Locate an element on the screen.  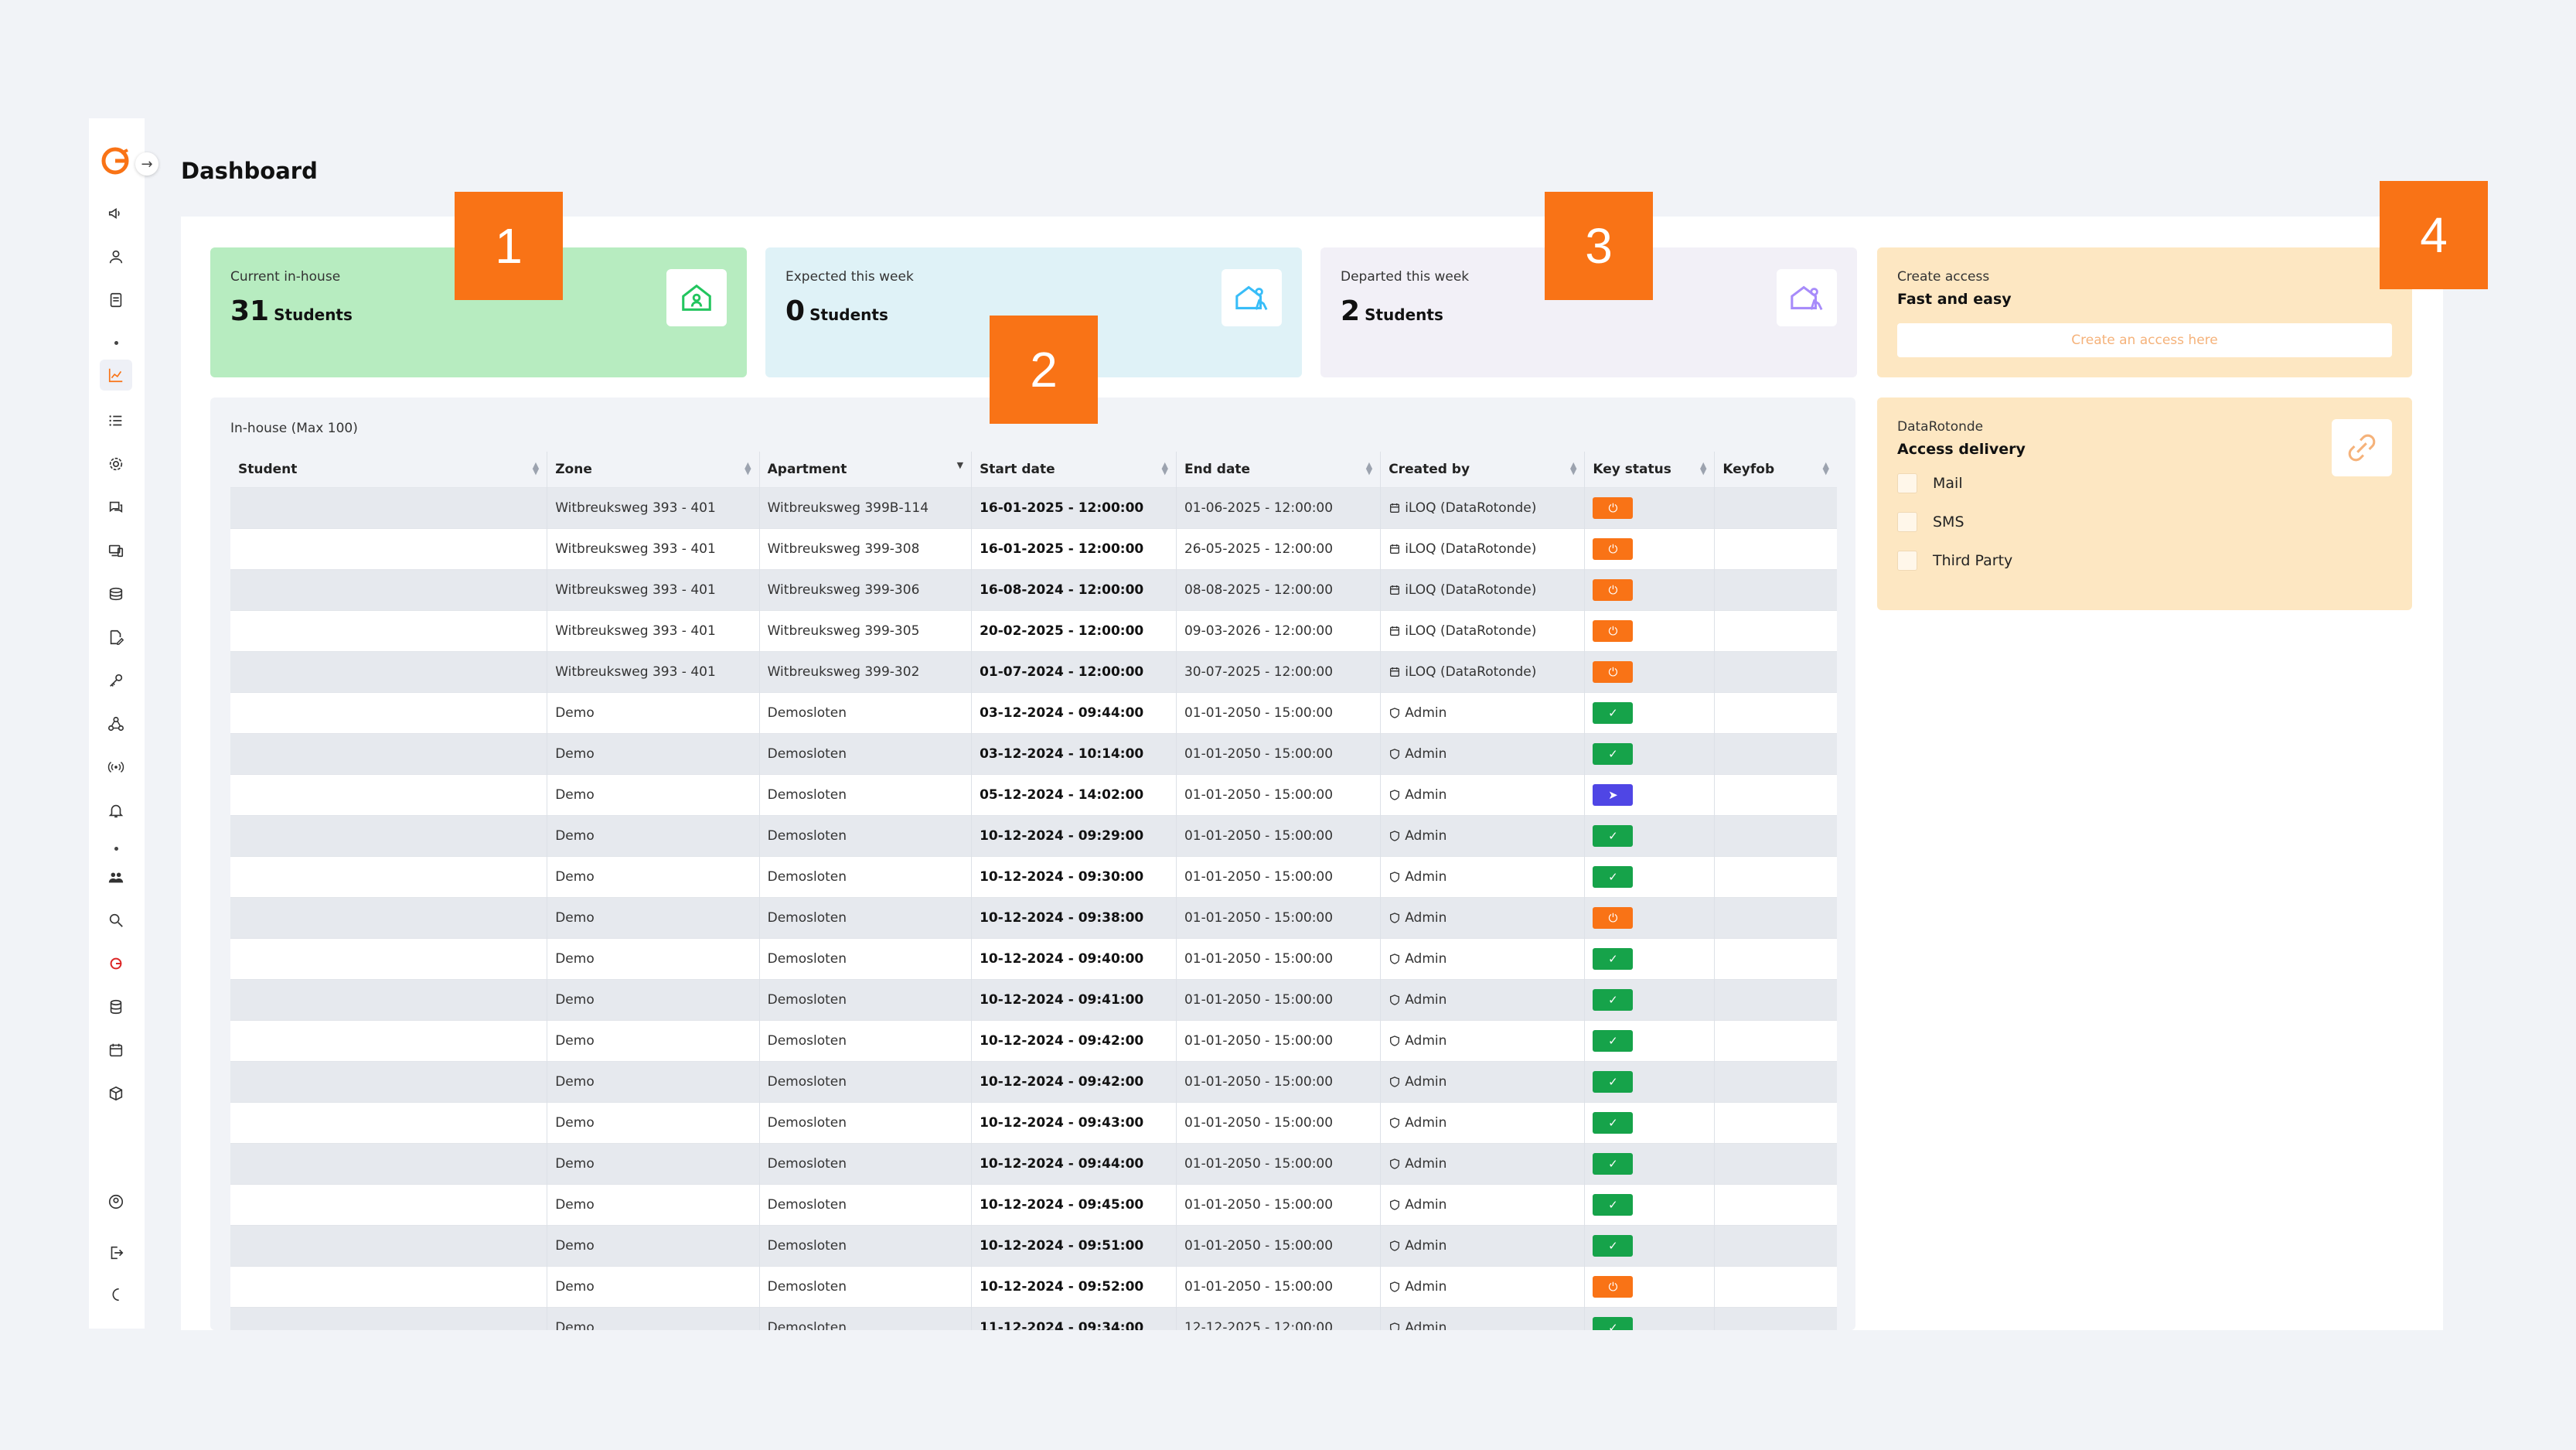
column-header-end-date: End date ▲ ▼ is located at coordinates (1279, 470).